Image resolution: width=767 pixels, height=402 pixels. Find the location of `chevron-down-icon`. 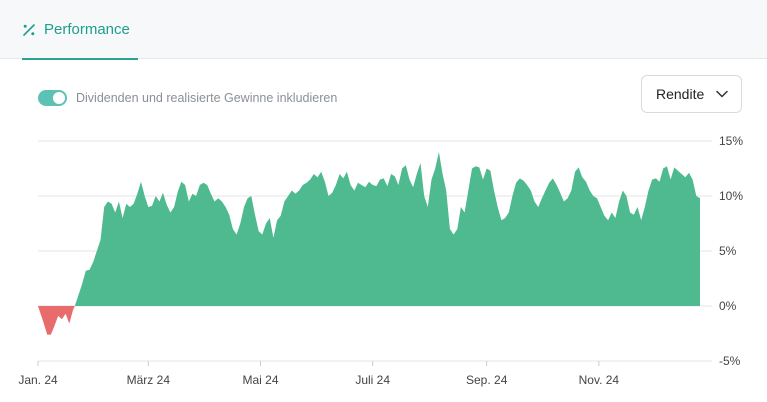

chevron-down-icon is located at coordinates (722, 94).